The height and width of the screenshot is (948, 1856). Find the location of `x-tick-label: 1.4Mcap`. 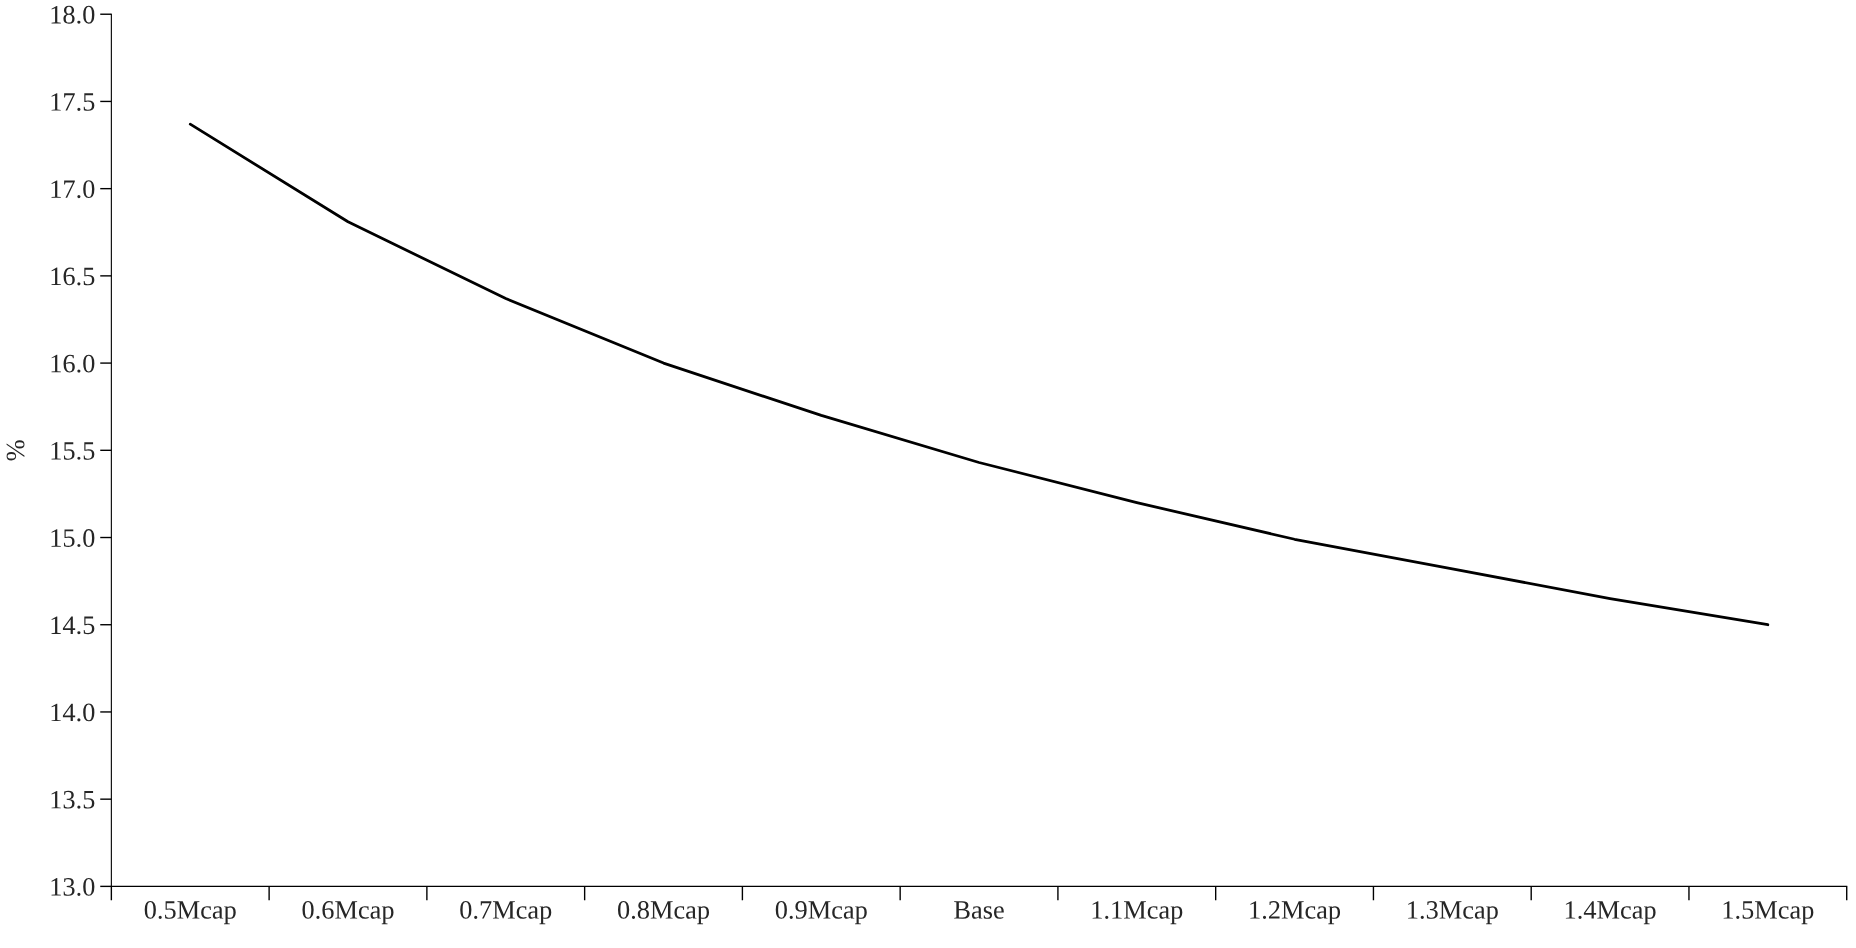

x-tick-label: 1.4Mcap is located at coordinates (1610, 913).